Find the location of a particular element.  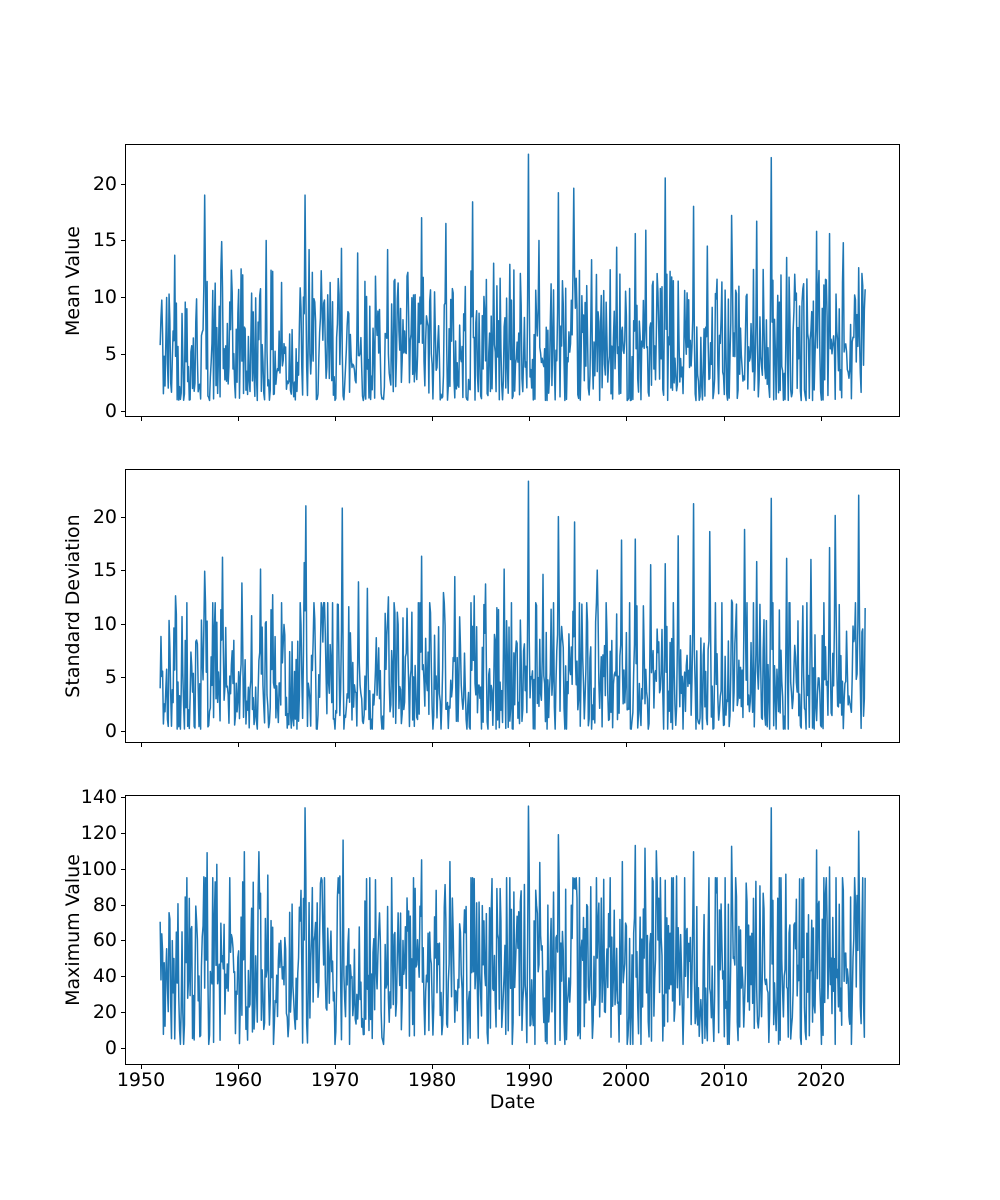

y-tick-label: 40 is located at coordinates (104, 976).